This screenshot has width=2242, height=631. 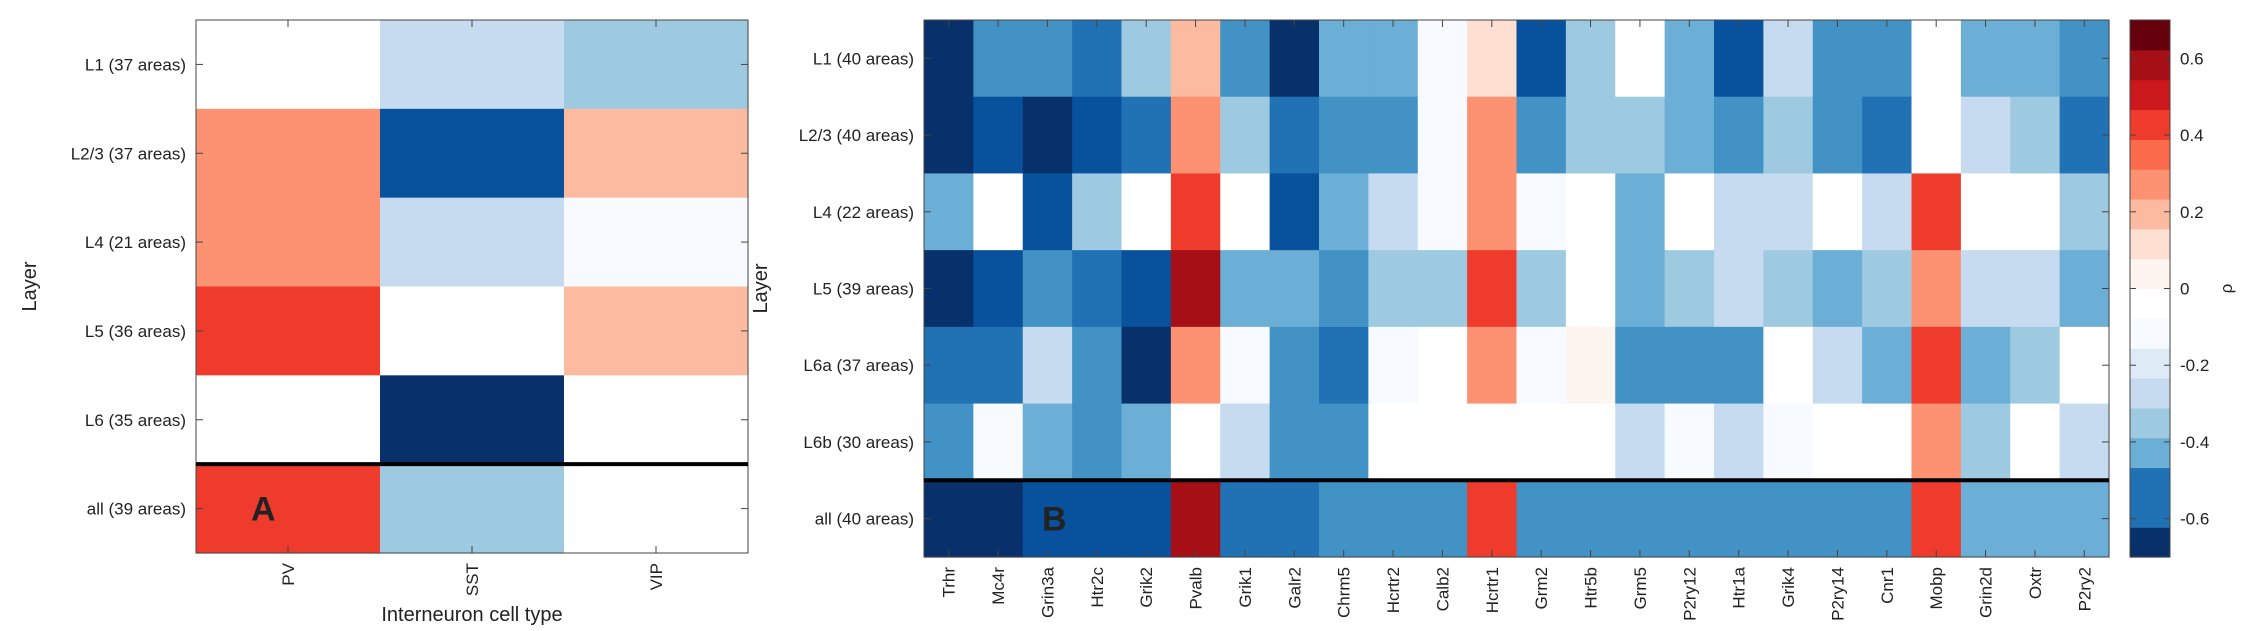 I want to click on y-tick-label: L6b (30 areas), so click(x=858, y=442).